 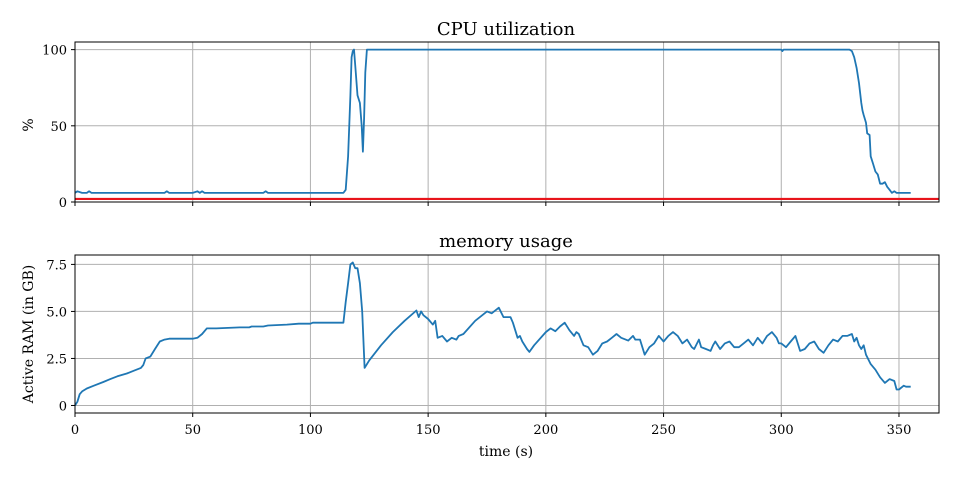 I want to click on memory-chart-title: memory usage, so click(x=506, y=241).